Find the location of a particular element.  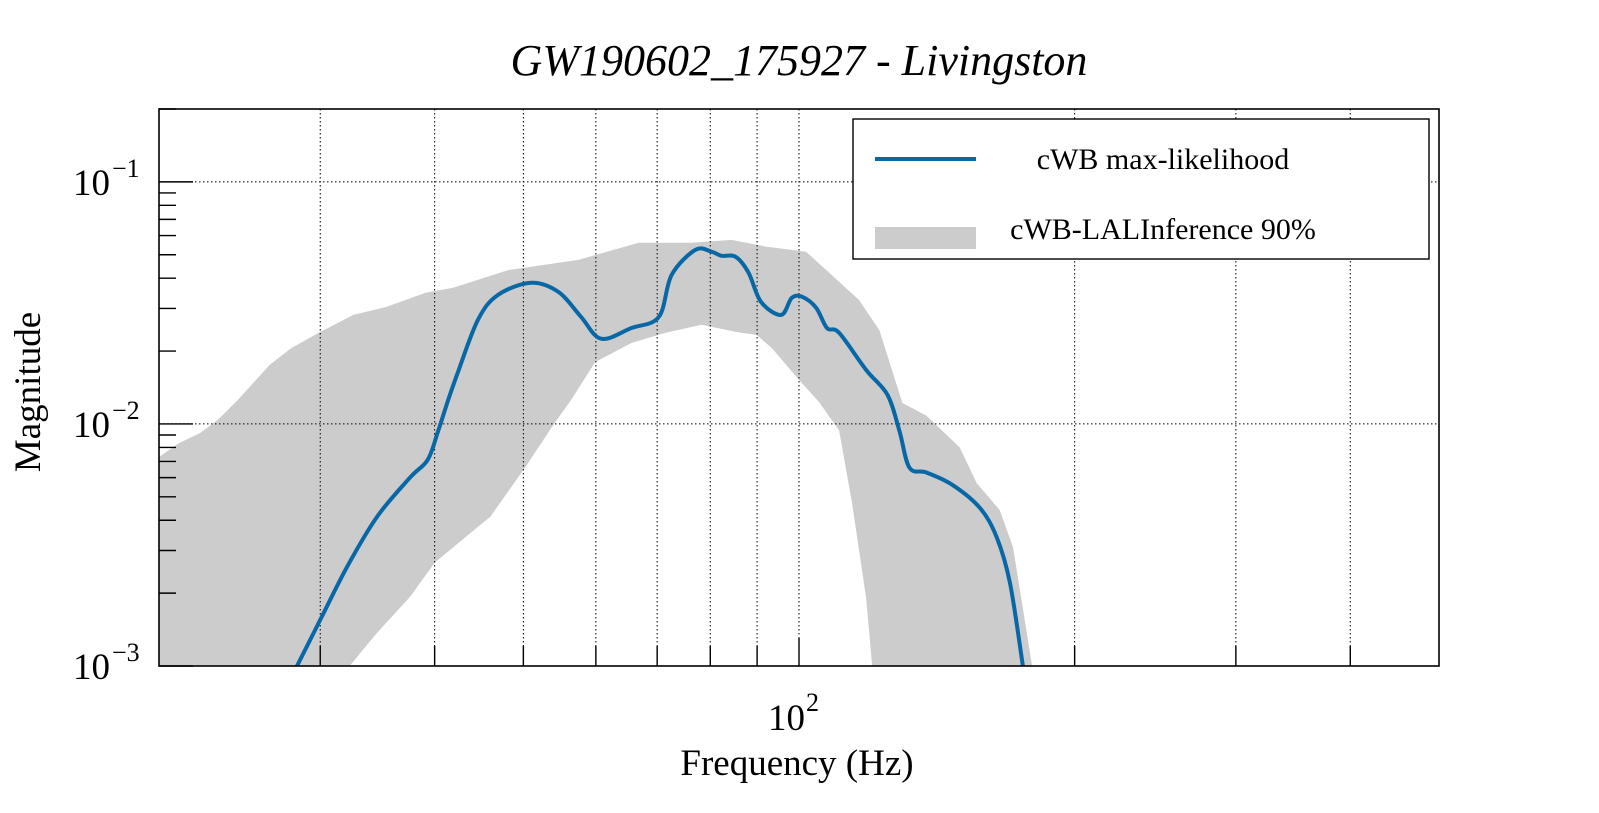

y-tick-label: 10 −2 is located at coordinates (106, 421).